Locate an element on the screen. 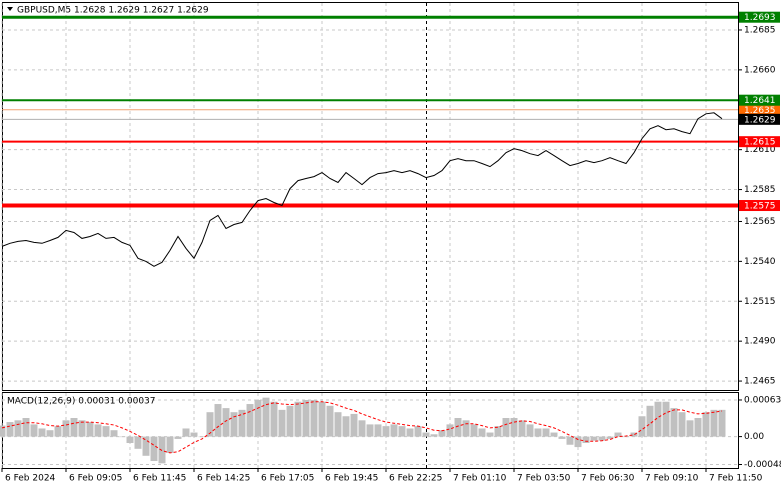  x-tick-label: 7 Feb 11:50 is located at coordinates (736, 479).